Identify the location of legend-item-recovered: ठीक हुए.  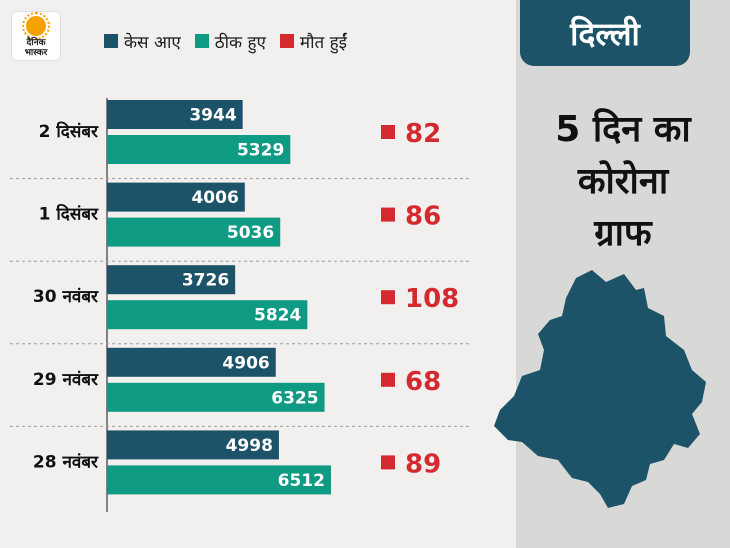
(230, 41).